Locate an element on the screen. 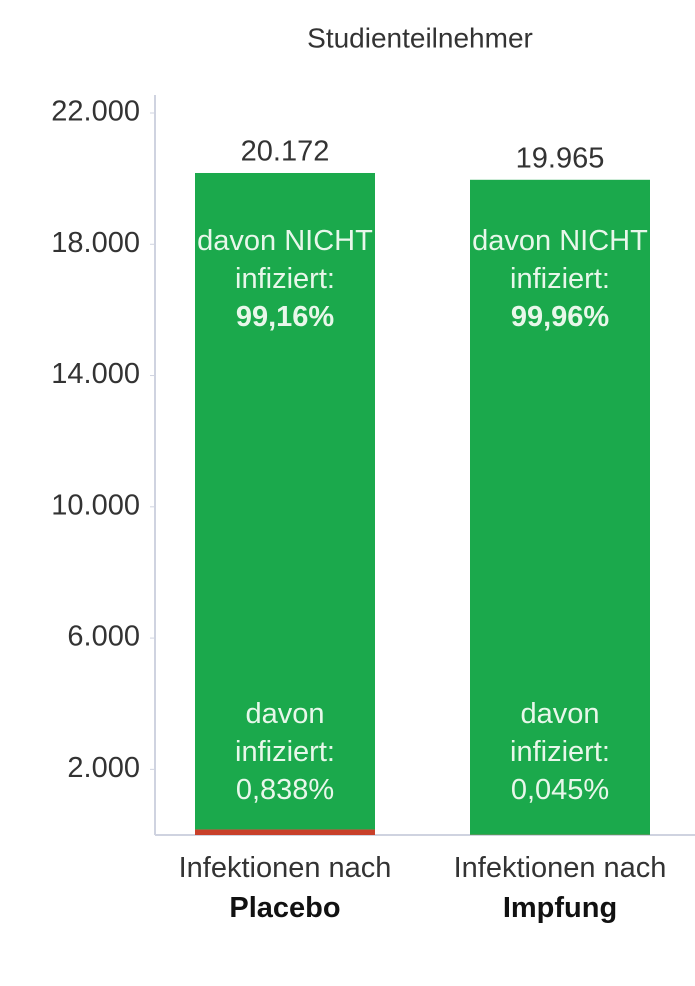 Image resolution: width=695 pixels, height=986 pixels. y-tick-label: 22.000 is located at coordinates (95, 112).